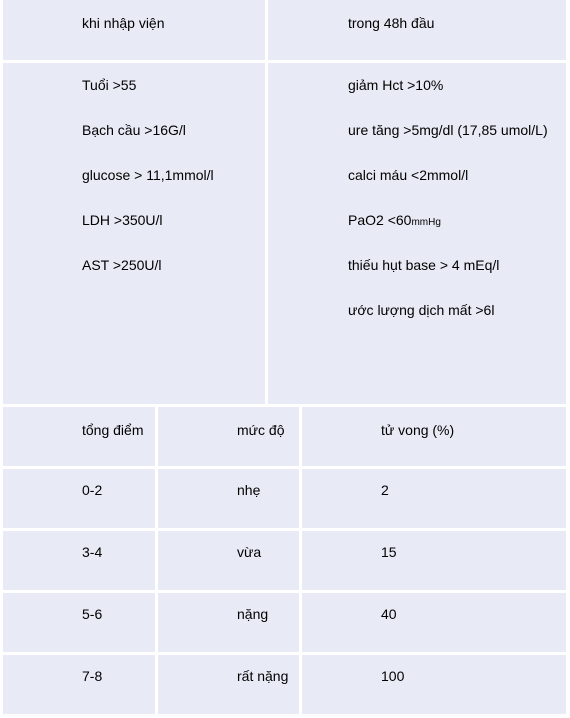  What do you see at coordinates (109, 85) in the screenshot?
I see `admission-criterion-age: Tuổi >55` at bounding box center [109, 85].